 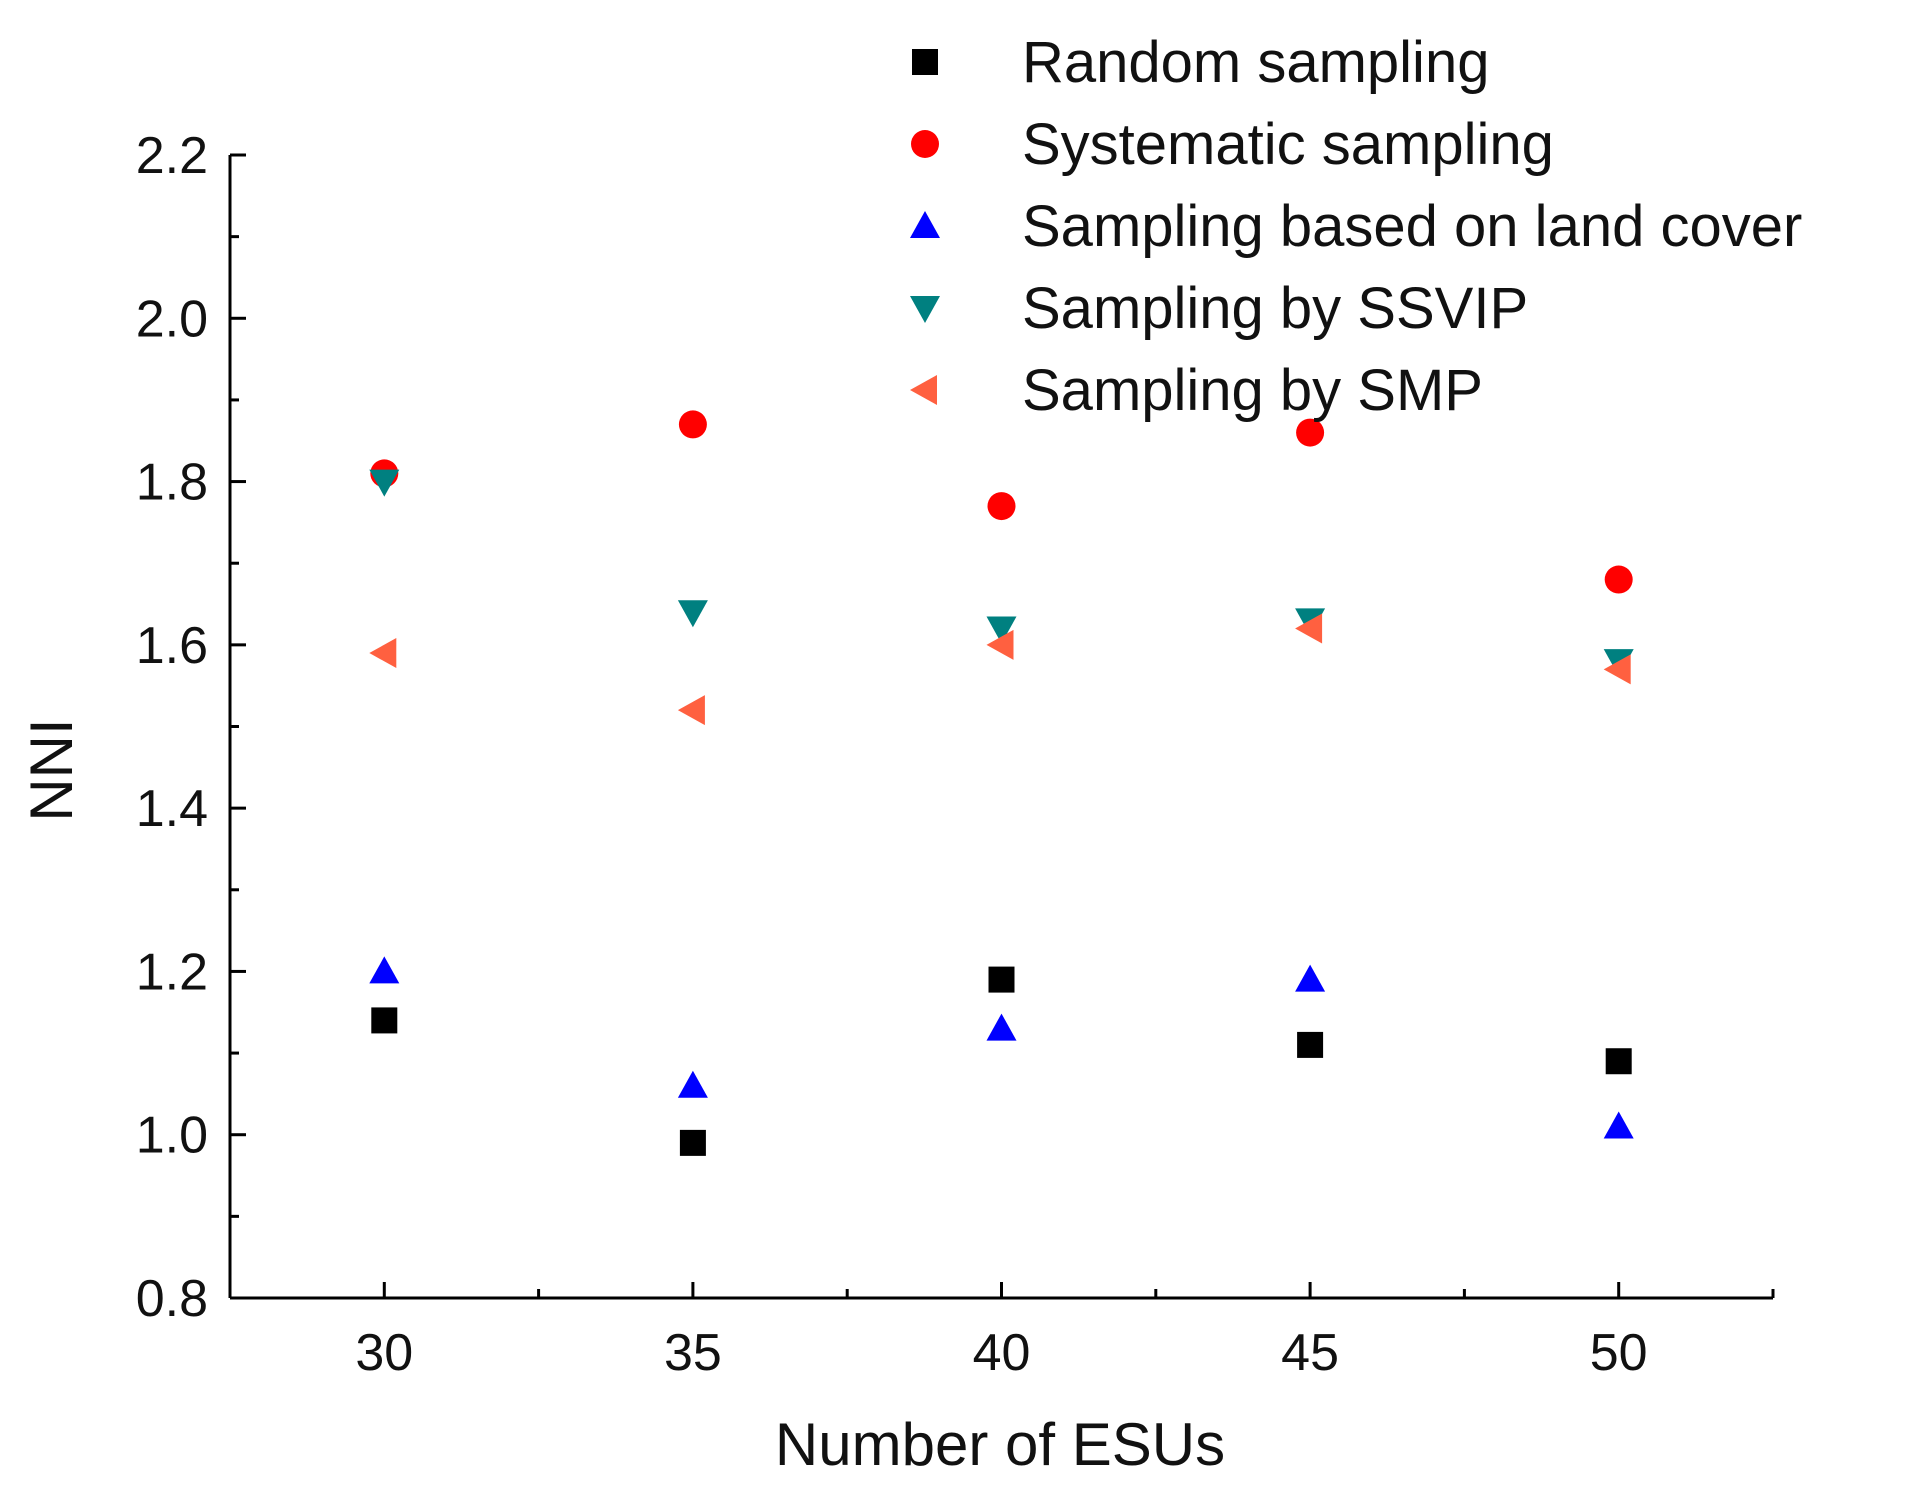 I want to click on y-tick-label: 1.4, so click(x=172, y=809).